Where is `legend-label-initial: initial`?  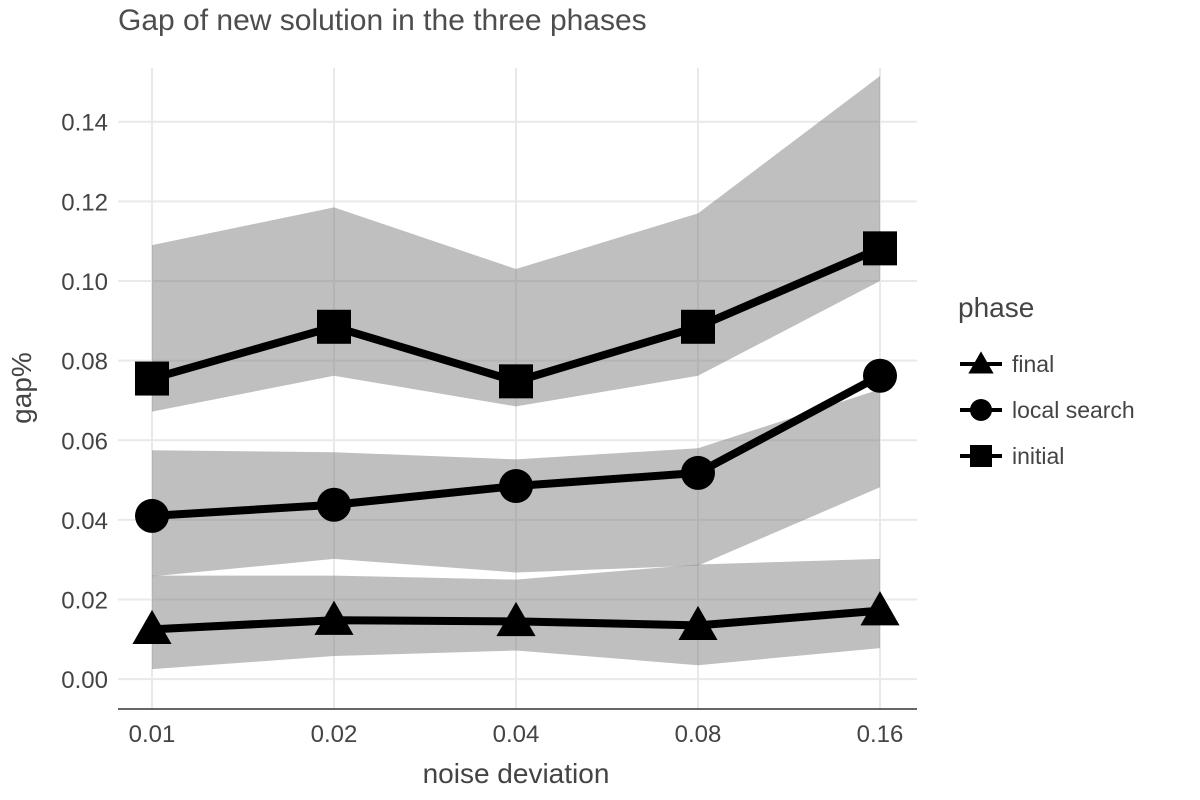
legend-label-initial: initial is located at coordinates (1038, 456).